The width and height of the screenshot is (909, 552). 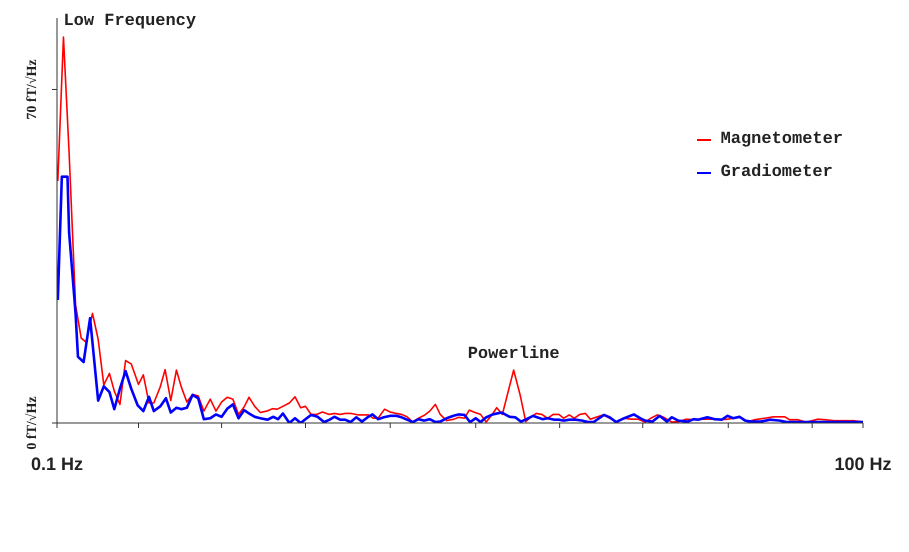 I want to click on legend-label: Gradiometer, so click(x=776, y=172).